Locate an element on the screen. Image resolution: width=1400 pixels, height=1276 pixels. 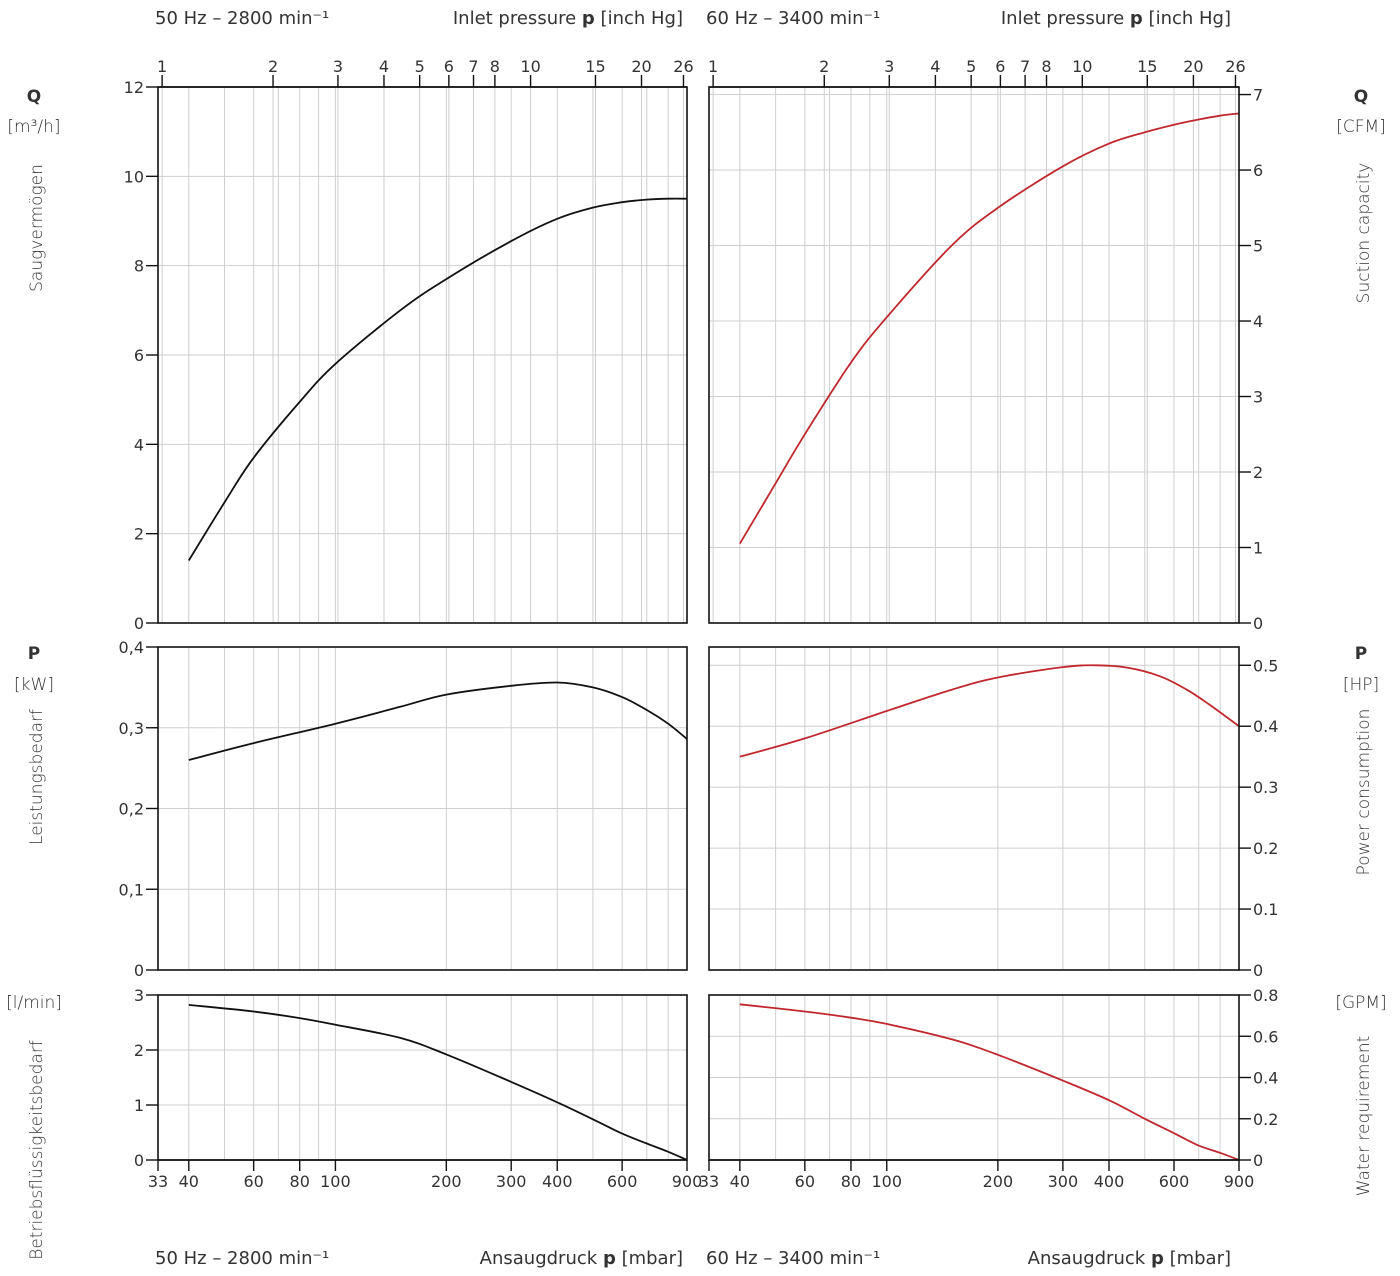
mbar-tick-label-1-200: 200 is located at coordinates (998, 1181).